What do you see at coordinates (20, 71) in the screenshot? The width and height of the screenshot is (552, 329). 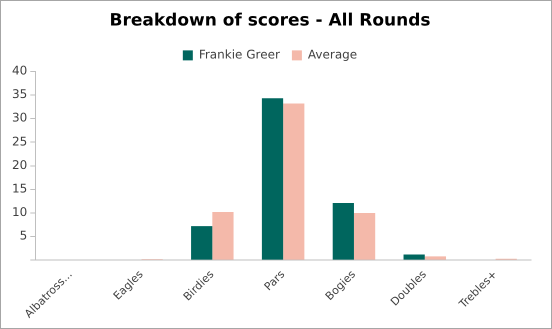 I see `y-tick-label: 40` at bounding box center [20, 71].